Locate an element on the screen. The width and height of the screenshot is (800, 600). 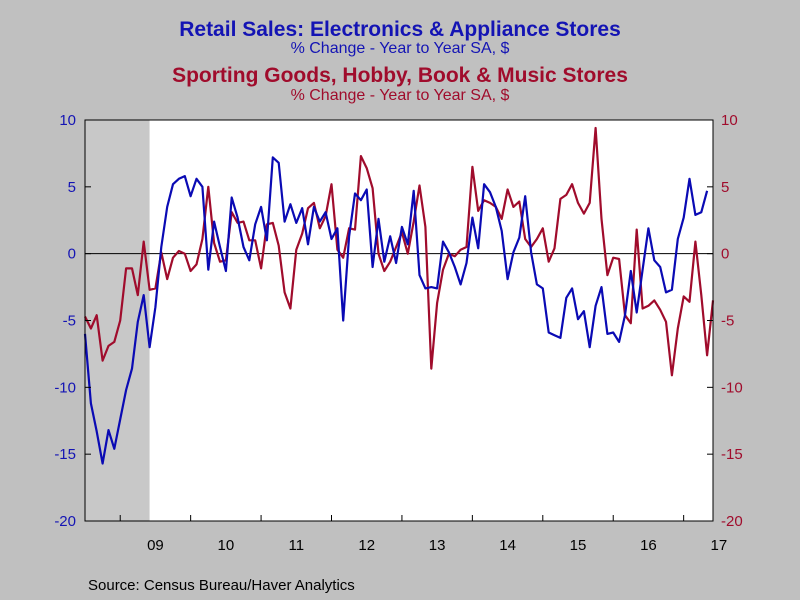
y-tick-label-left: -15 is located at coordinates (65, 454).